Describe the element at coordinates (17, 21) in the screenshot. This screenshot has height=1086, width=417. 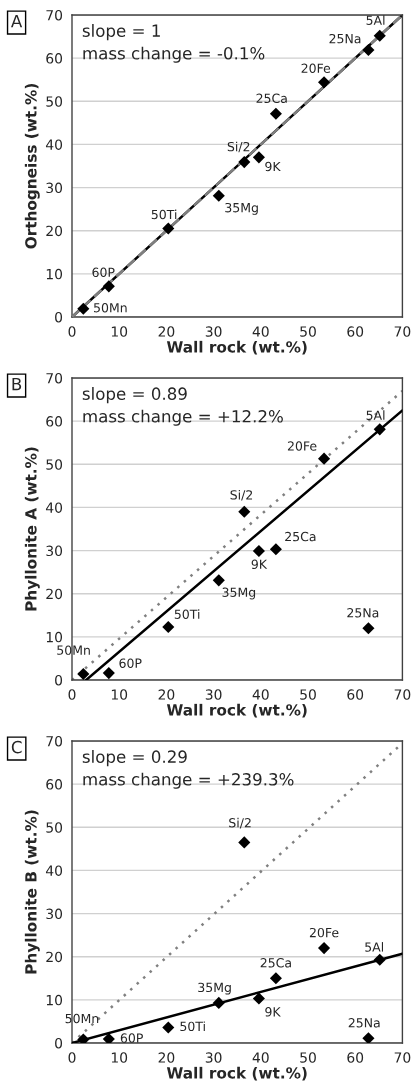
I see `text: A` at that location.